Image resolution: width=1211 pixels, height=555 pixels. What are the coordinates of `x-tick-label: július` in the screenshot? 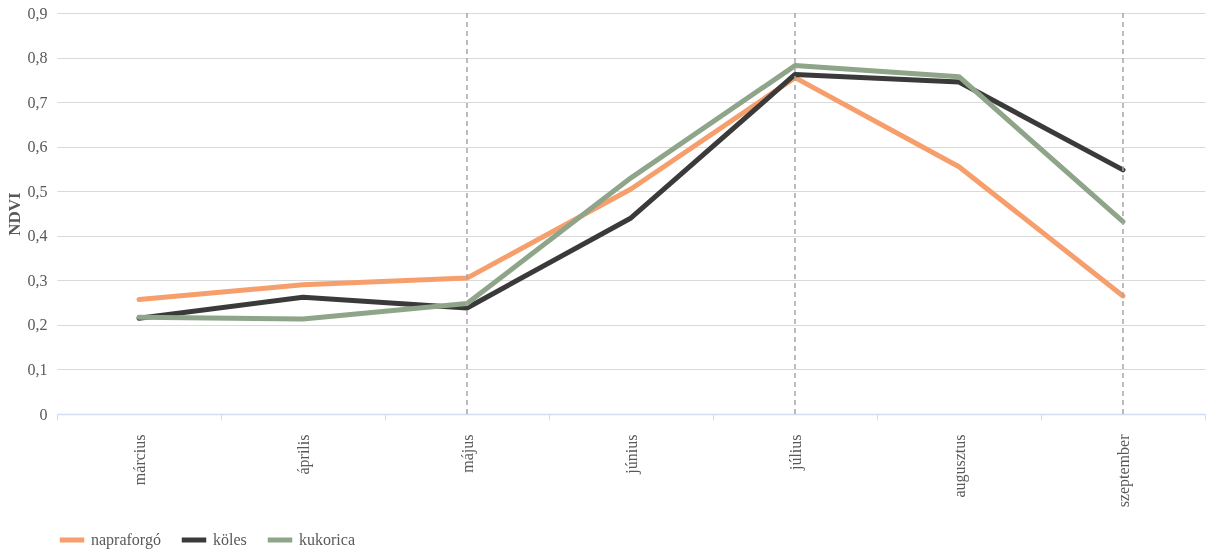 It's located at (795, 453).